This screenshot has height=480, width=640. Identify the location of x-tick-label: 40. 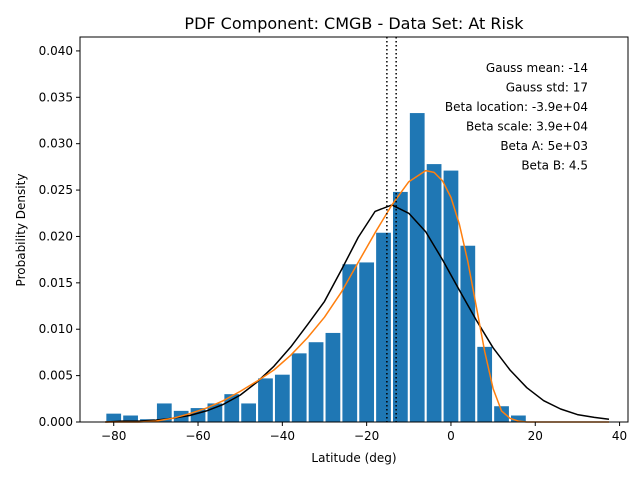
(619, 436).